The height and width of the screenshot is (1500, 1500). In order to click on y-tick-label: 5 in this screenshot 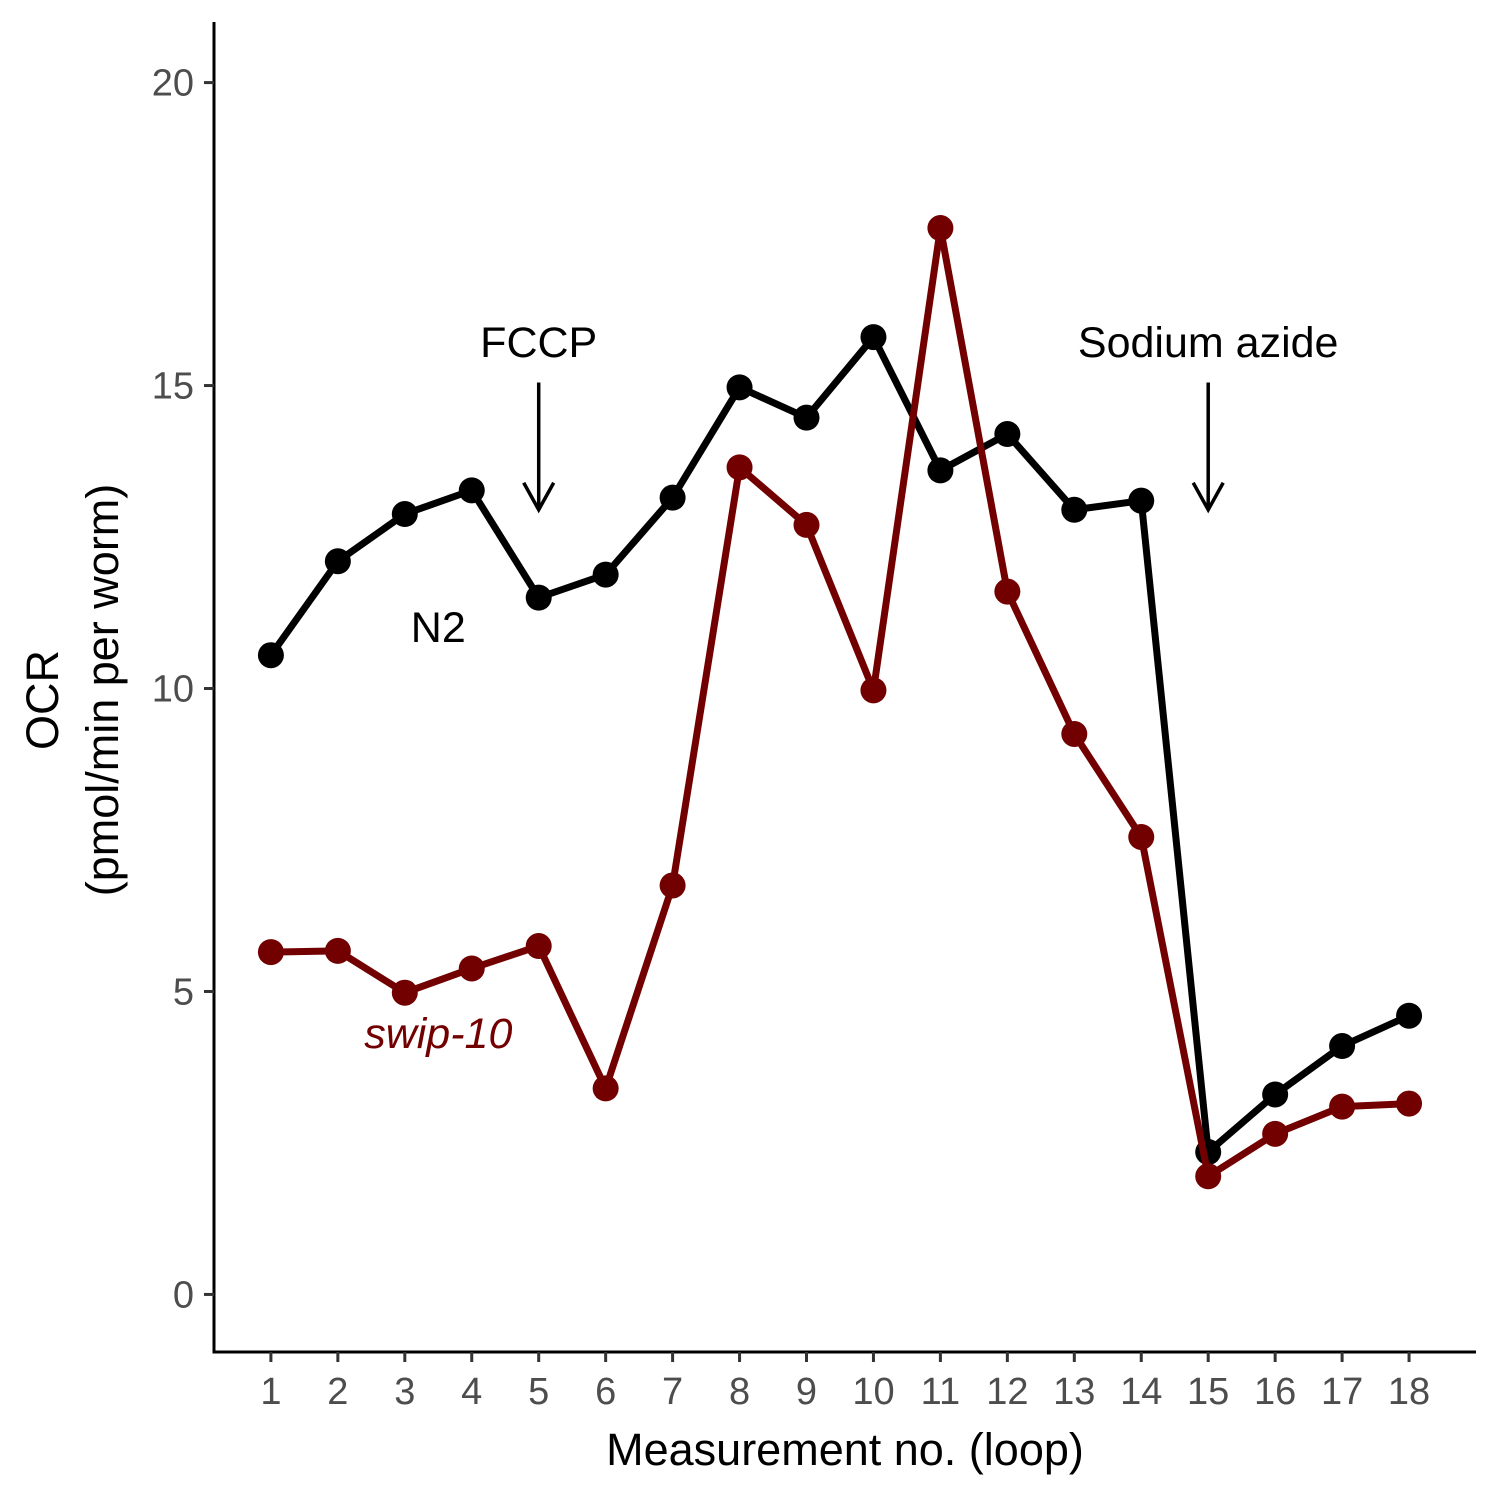, I will do `click(183, 992)`.